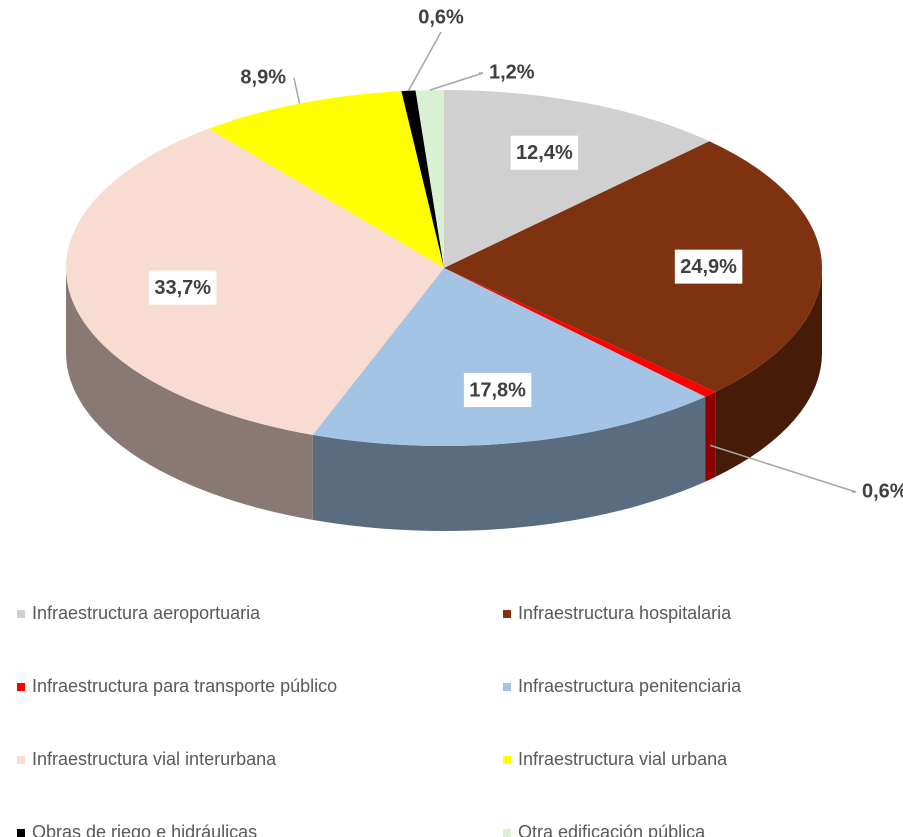  I want to click on value-label: 17,8%, so click(497, 390).